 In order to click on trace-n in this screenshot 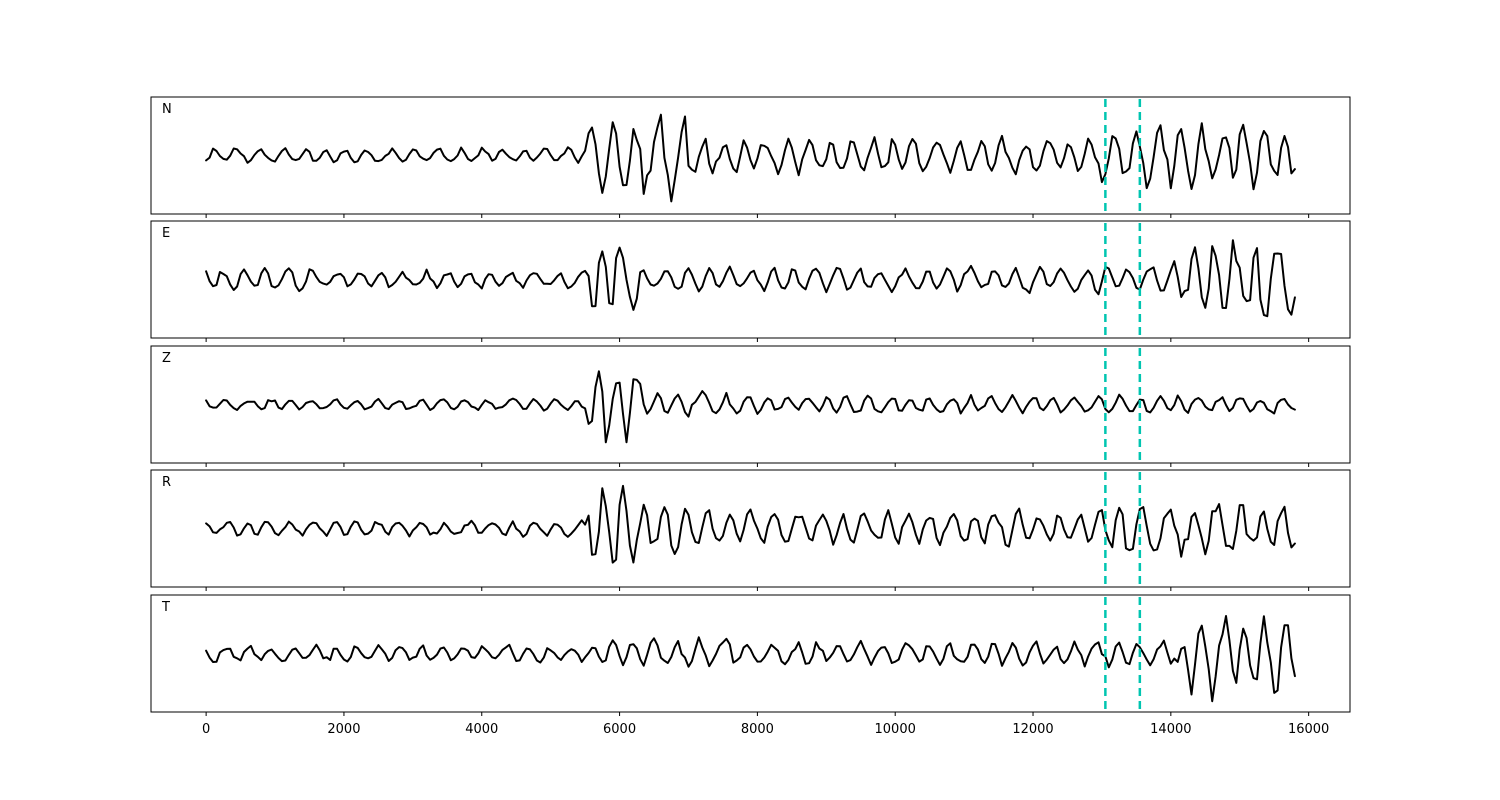, I will do `click(750, 158)`.